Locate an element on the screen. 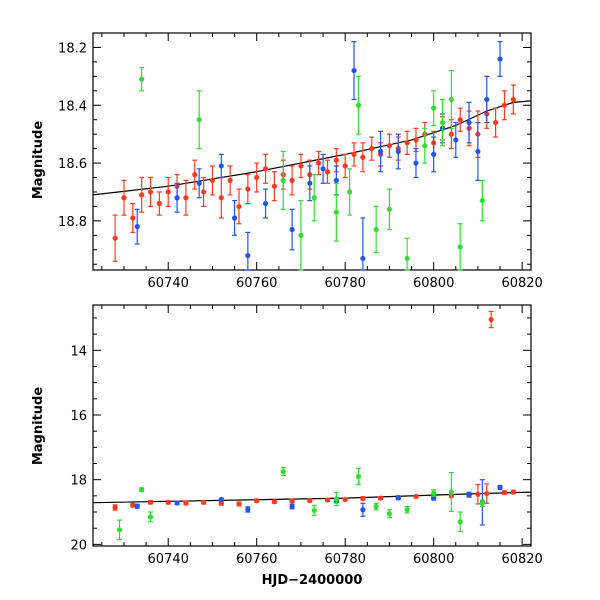 The height and width of the screenshot is (600, 600). x-tick-label: 60800 is located at coordinates (433, 559).